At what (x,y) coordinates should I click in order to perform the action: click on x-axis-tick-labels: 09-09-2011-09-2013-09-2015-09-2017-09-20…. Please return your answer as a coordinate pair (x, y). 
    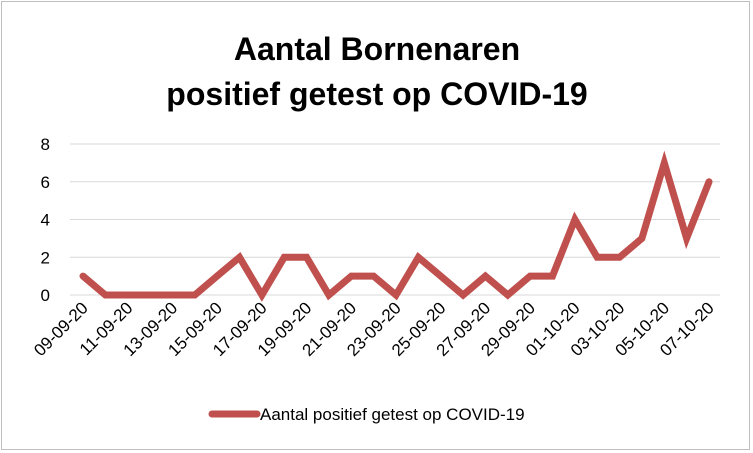
    Looking at the image, I should click on (374, 329).